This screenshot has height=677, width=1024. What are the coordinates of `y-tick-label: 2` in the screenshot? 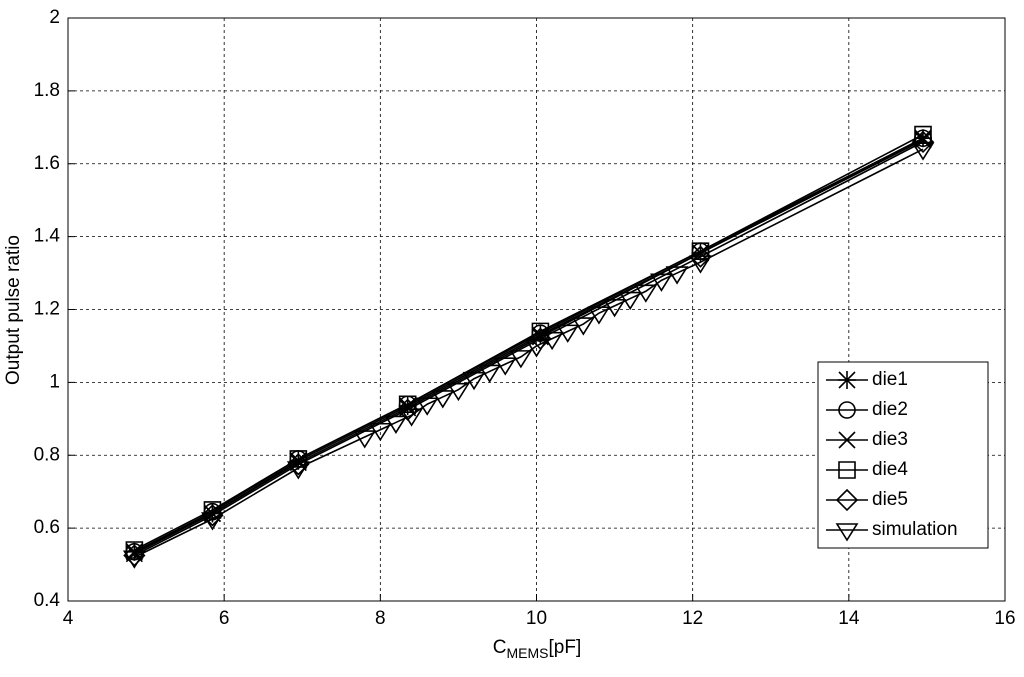 It's located at (54, 17).